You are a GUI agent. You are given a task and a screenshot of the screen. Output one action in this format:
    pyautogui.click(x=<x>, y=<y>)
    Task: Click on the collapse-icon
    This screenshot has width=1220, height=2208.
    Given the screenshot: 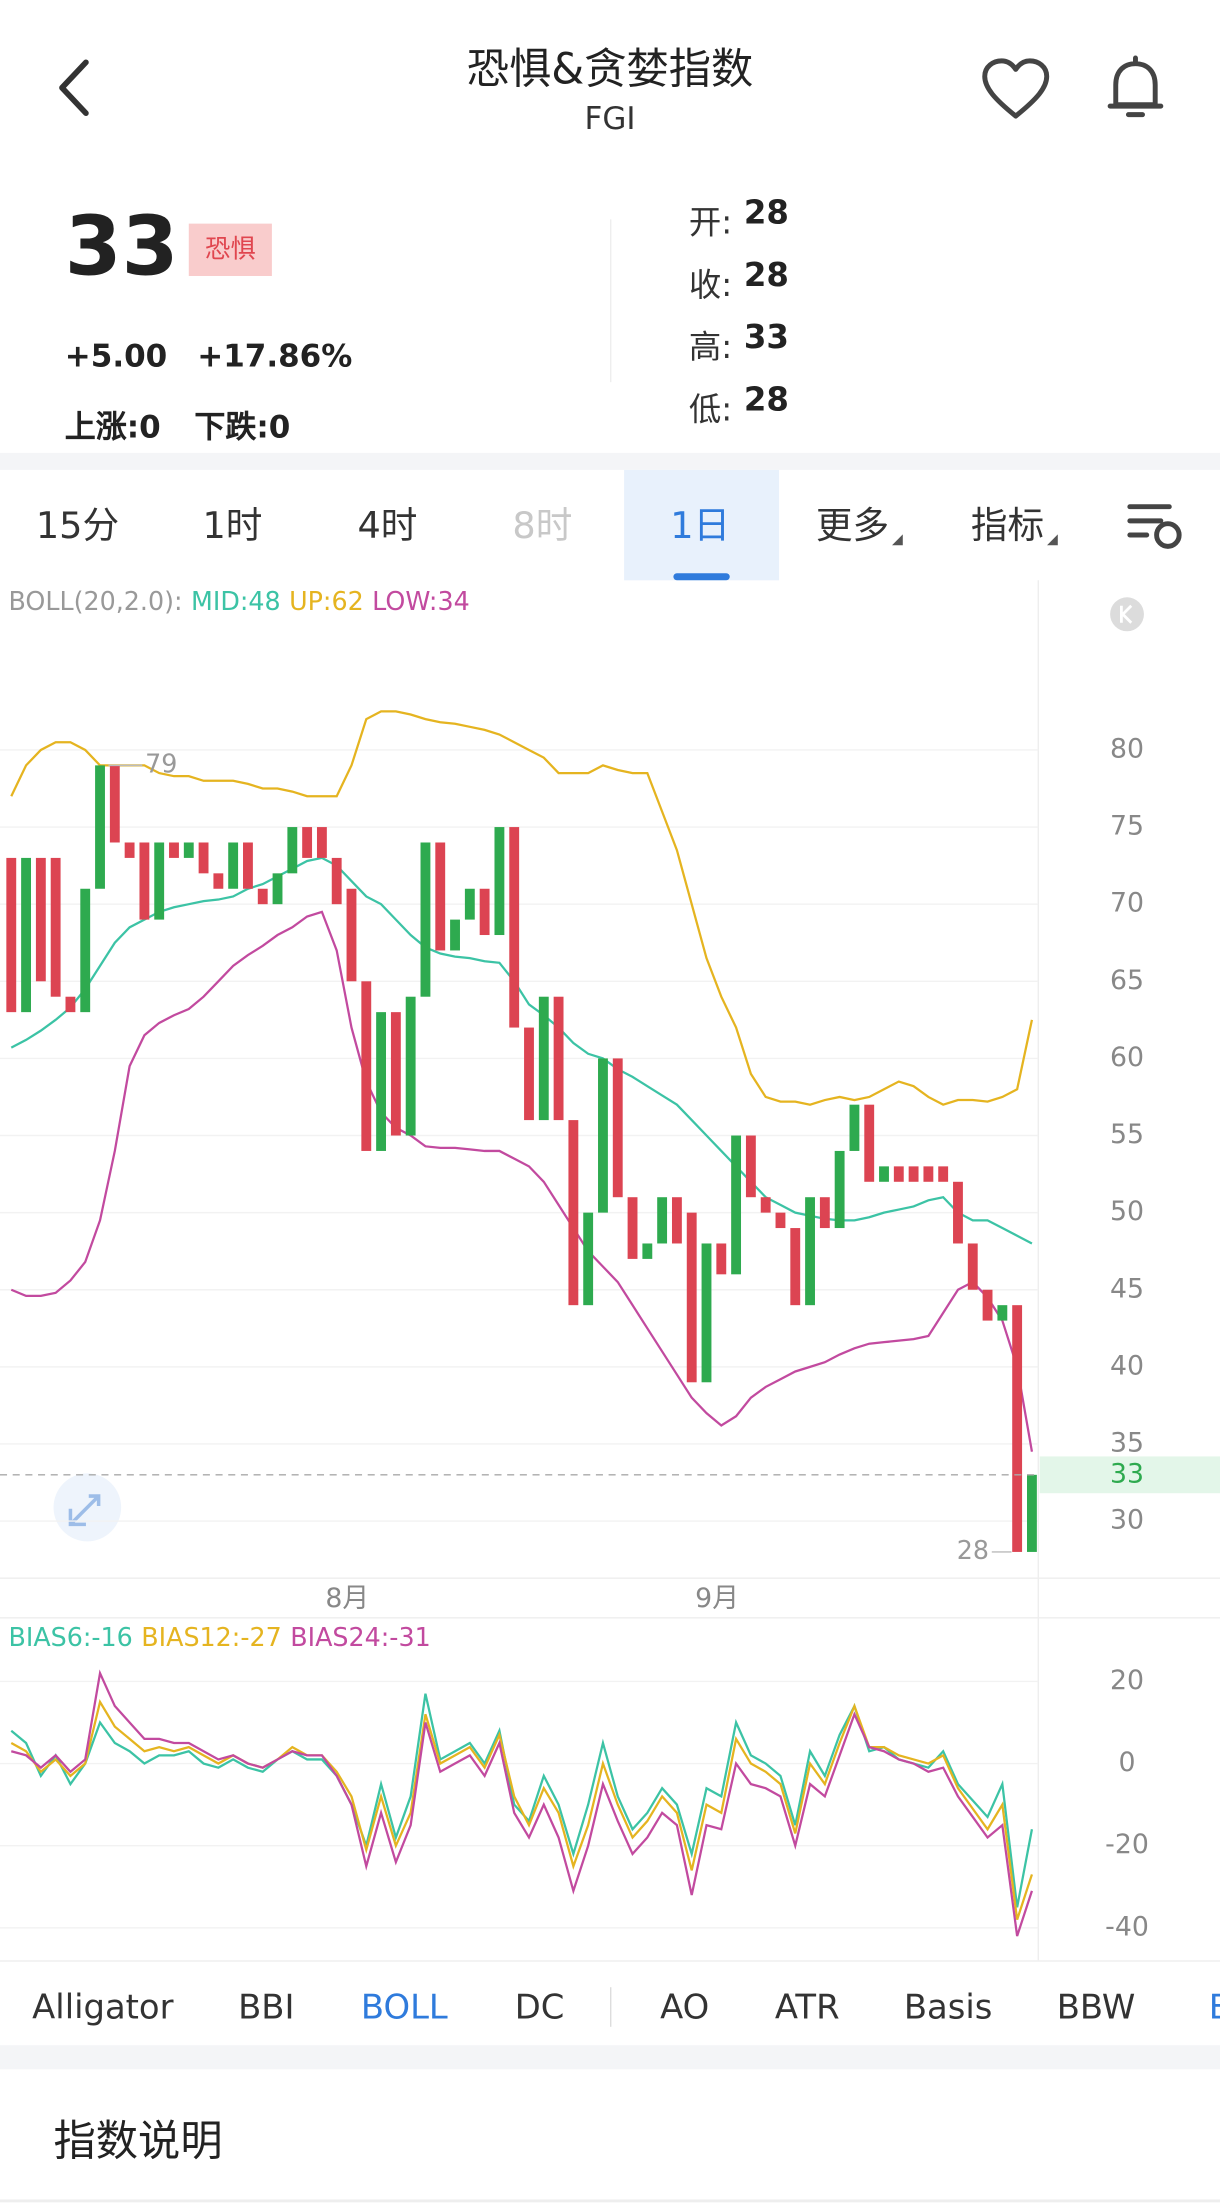 What is the action you would take?
    pyautogui.click(x=1126, y=614)
    